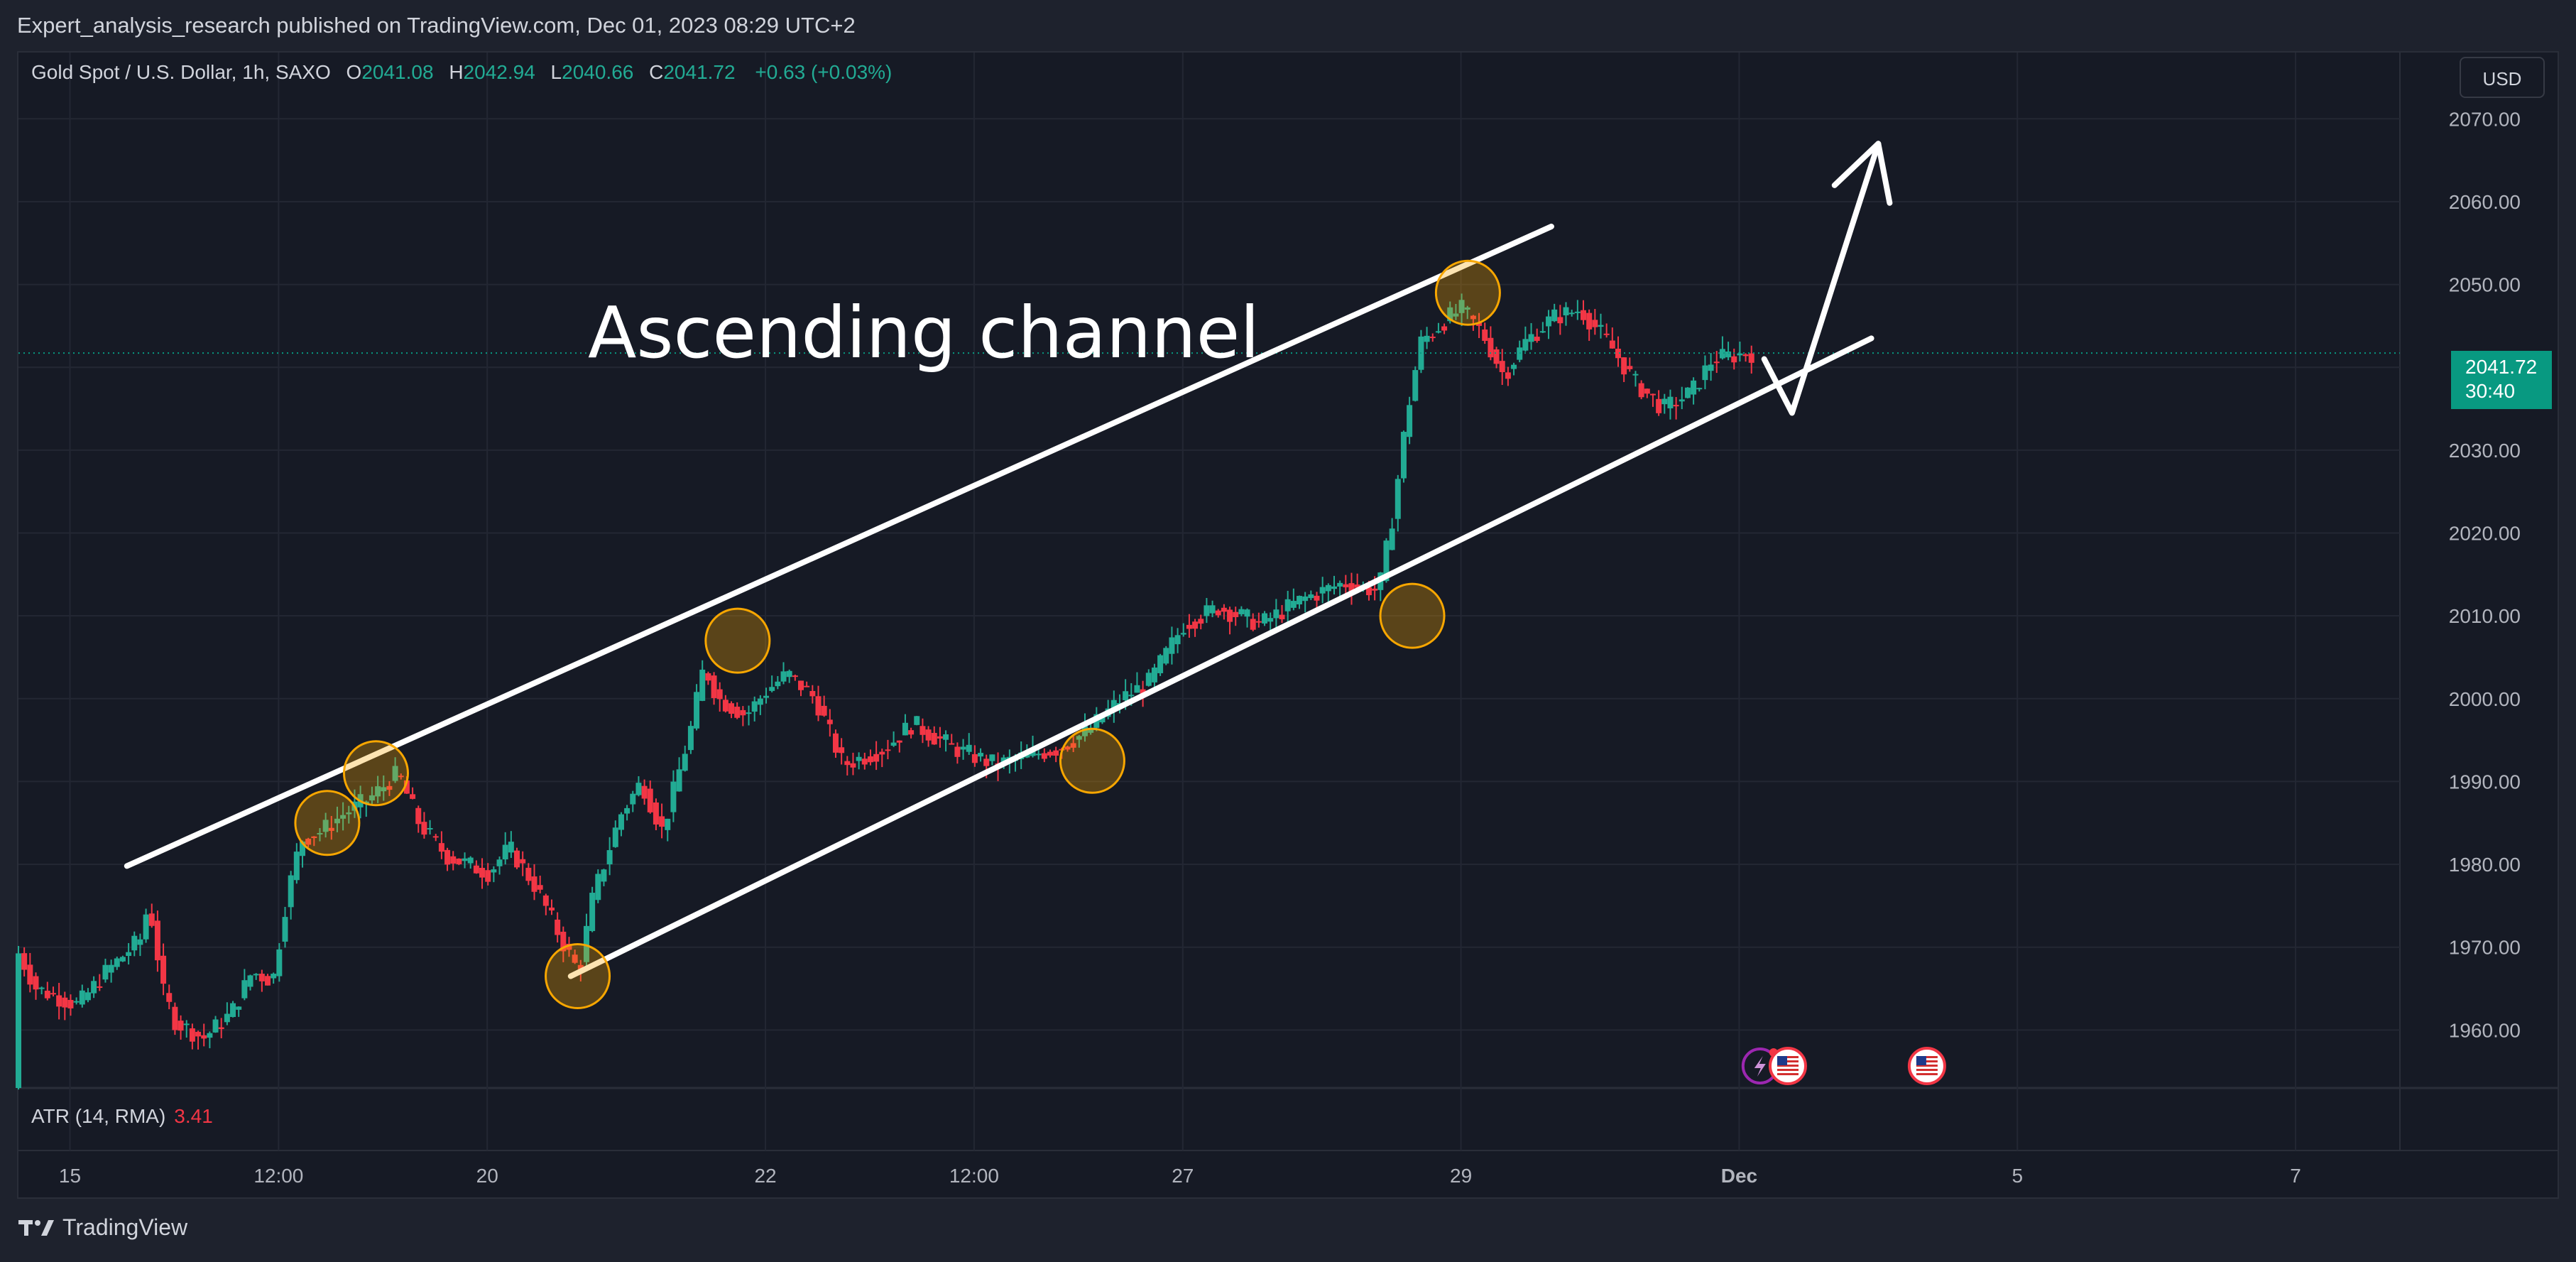  I want to click on price-tick-label: 1980.00, so click(2485, 865).